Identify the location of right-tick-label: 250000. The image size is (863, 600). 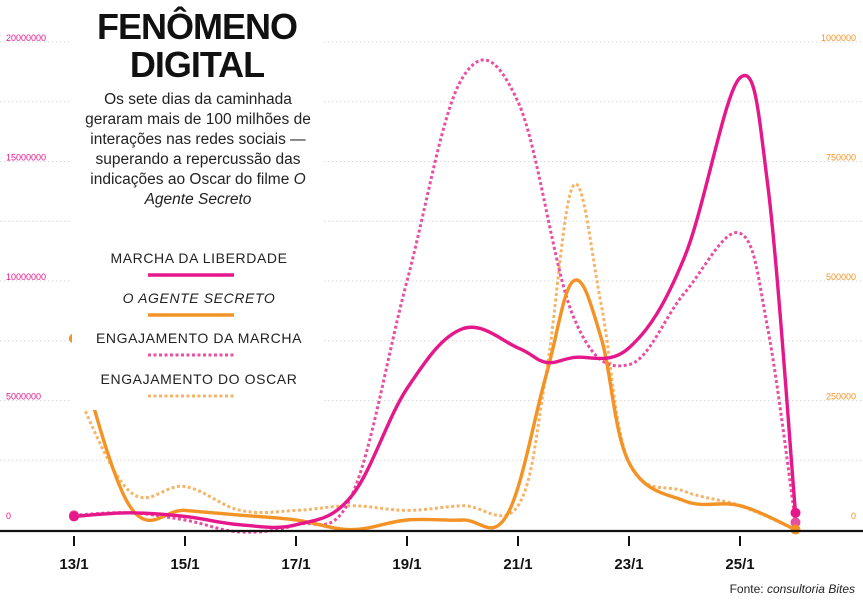
(841, 397).